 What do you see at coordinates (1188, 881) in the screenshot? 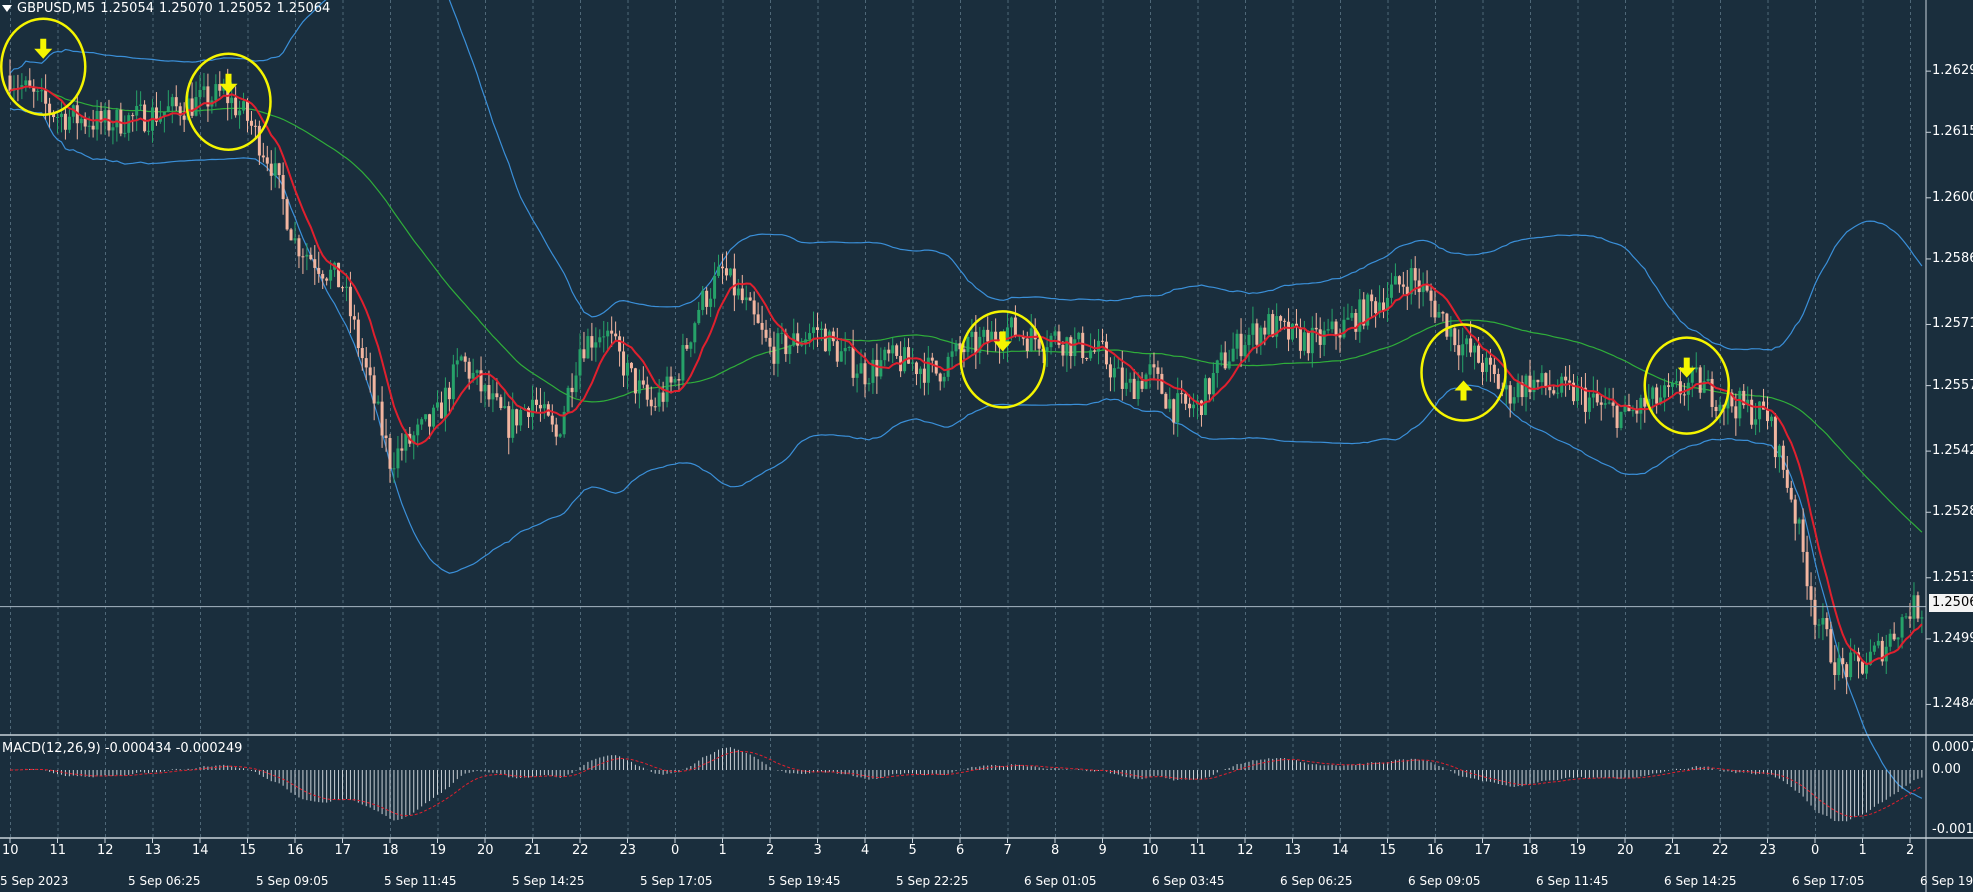
I see `date-tick-label: 6 Sep 03:45` at bounding box center [1188, 881].